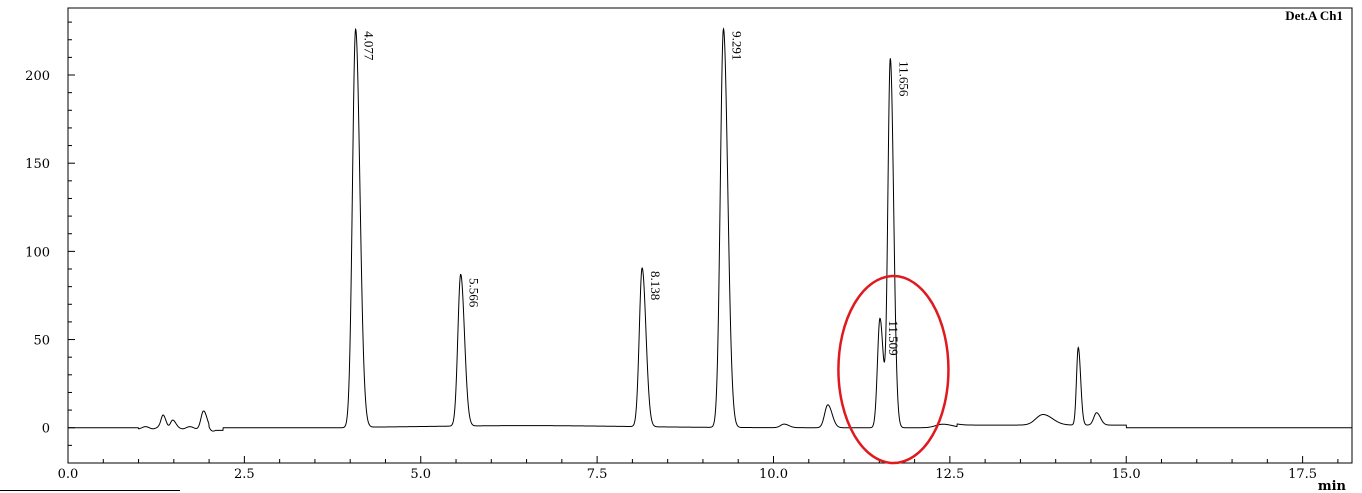 The height and width of the screenshot is (493, 1362). Describe the element at coordinates (949, 474) in the screenshot. I see `x-tick-label: 12.5` at that location.